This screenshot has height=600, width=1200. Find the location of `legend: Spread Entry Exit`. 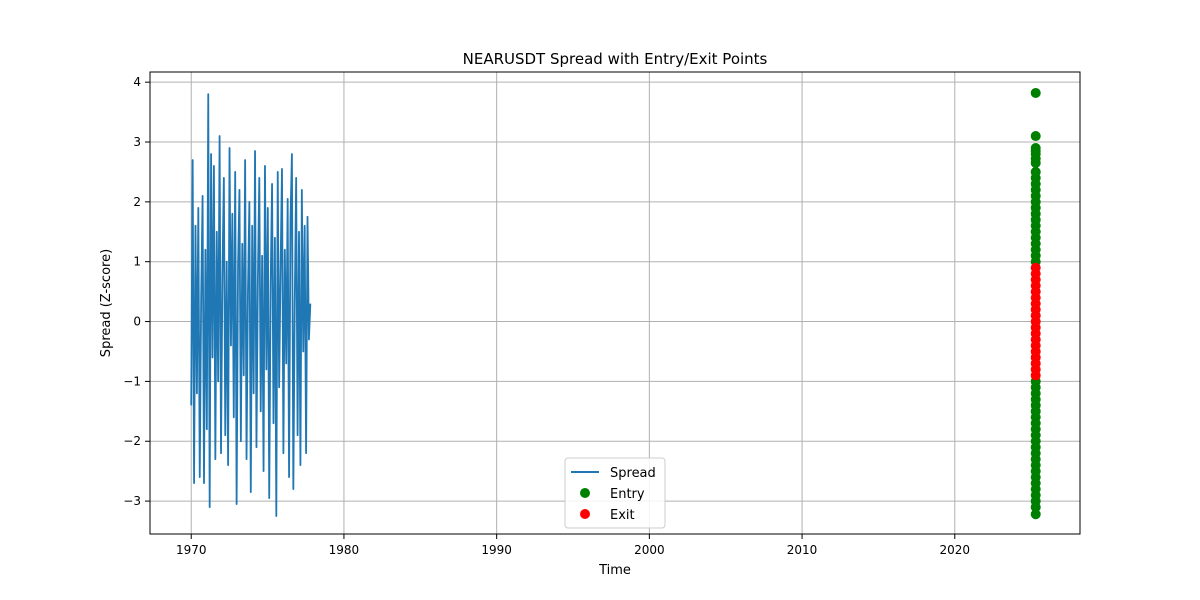

legend: Spread Entry Exit is located at coordinates (615, 493).